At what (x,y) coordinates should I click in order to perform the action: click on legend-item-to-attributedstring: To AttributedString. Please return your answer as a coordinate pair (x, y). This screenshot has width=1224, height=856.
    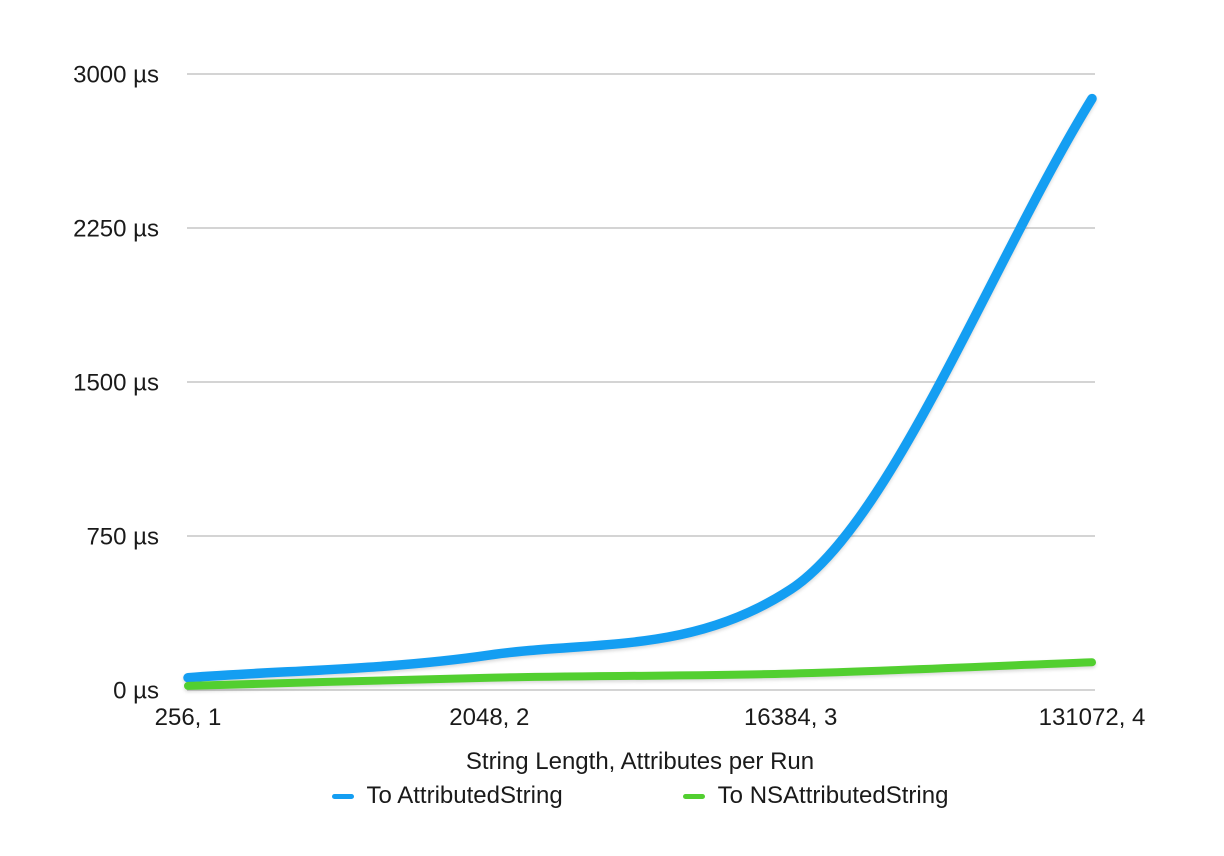
    Looking at the image, I should click on (447, 795).